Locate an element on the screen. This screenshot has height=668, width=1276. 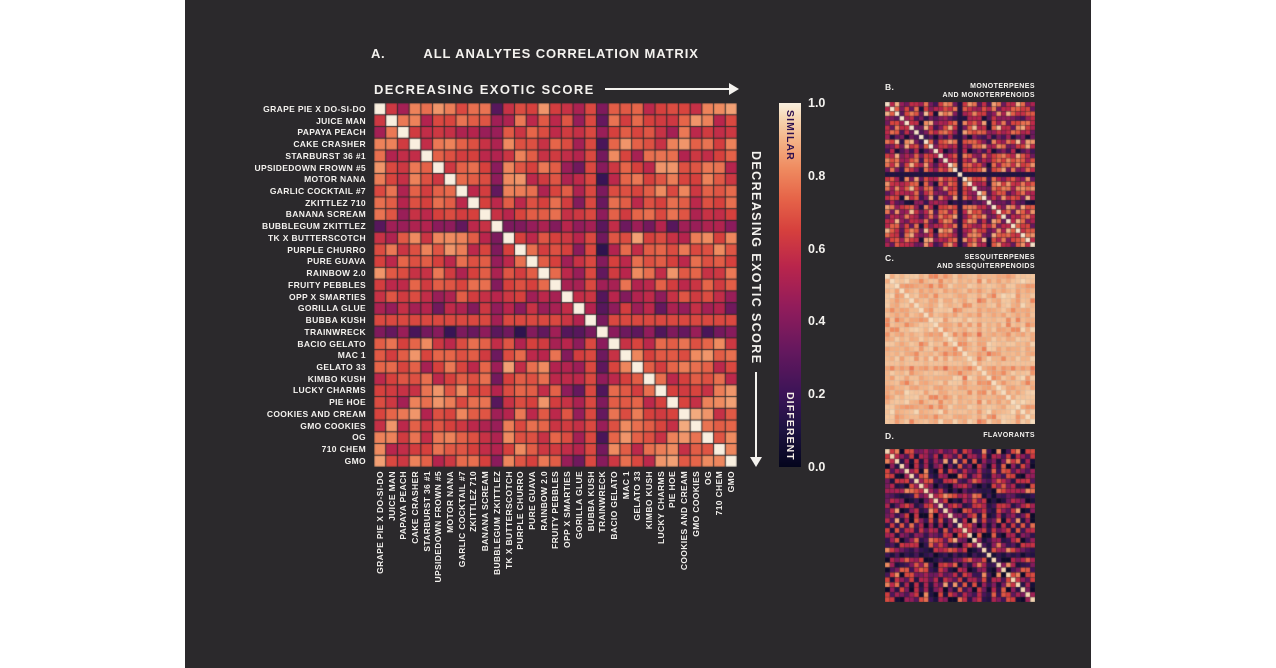
col-label: FRUITY PEBBLES is located at coordinates (555, 510).